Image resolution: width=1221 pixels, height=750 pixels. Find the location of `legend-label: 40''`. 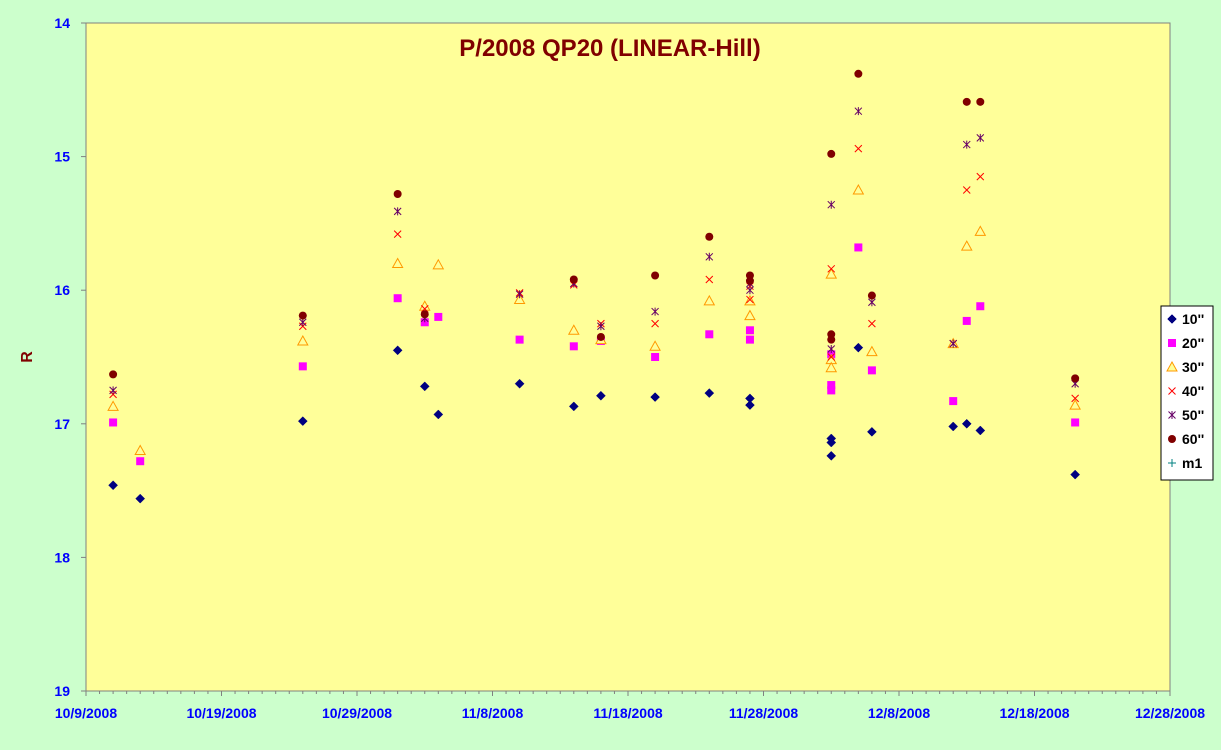

legend-label: 40'' is located at coordinates (1193, 391).